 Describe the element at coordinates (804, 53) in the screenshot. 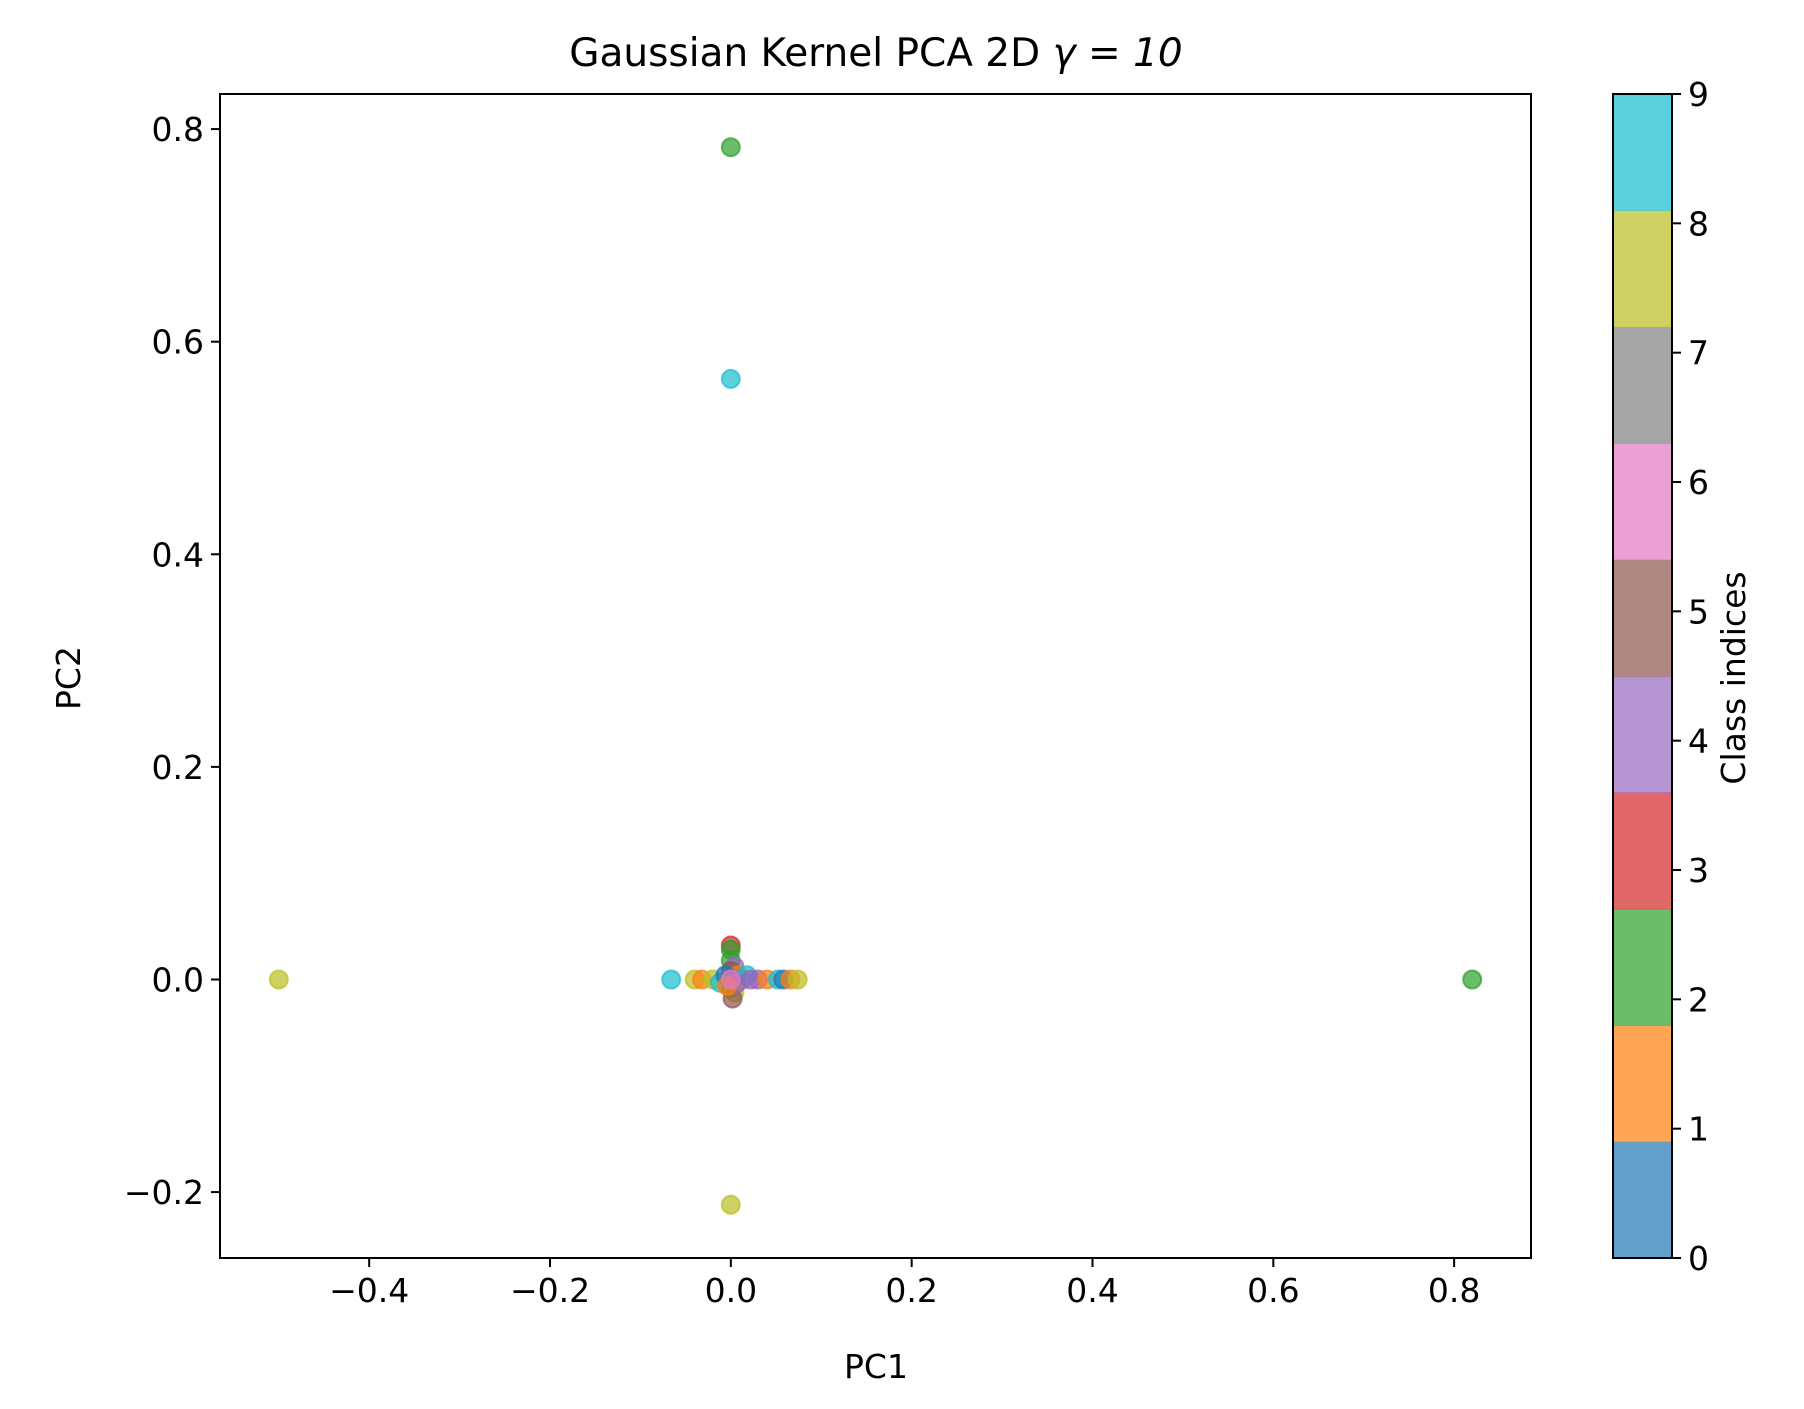

I see `chart-title-text: Gaussian Kernel PCA 2D` at that location.